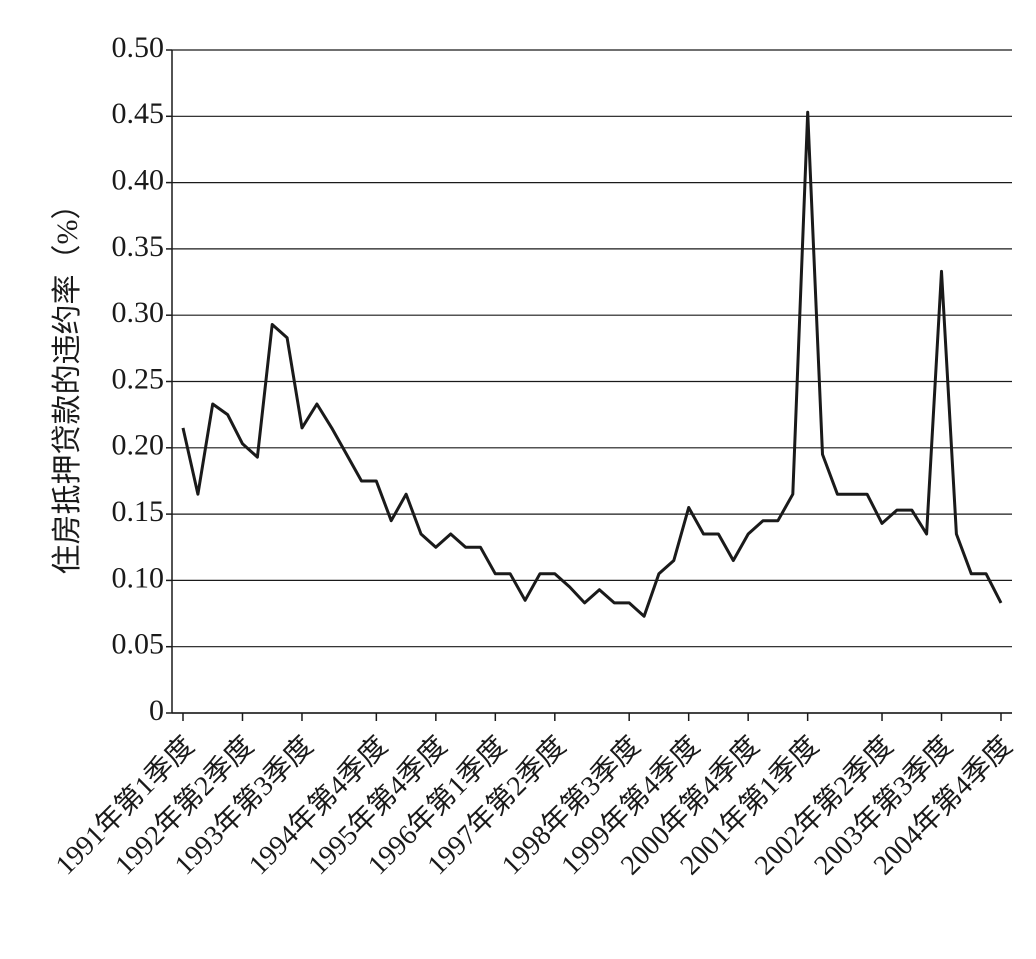 Image resolution: width=1036 pixels, height=959 pixels. Describe the element at coordinates (138, 577) in the screenshot. I see `y-tick-label: 0.10` at that location.